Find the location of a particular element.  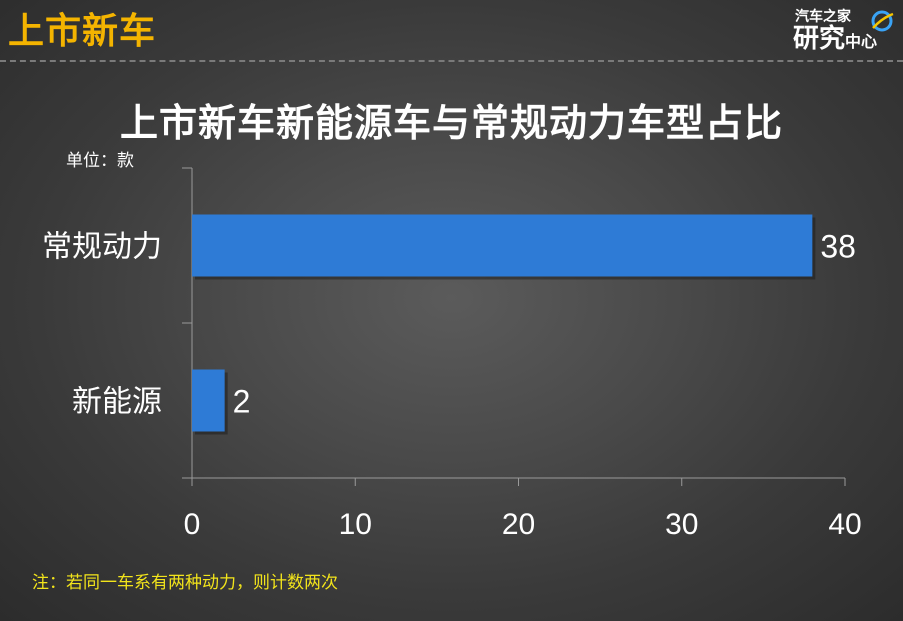

x-tick-label: 0 is located at coordinates (192, 524).